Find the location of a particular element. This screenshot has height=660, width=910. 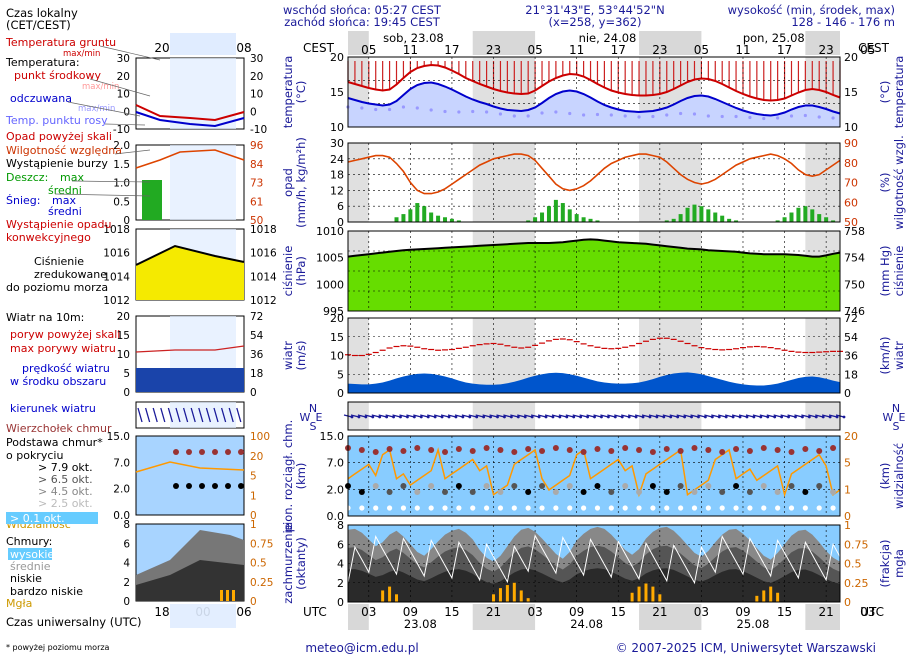

cest-tick: 11 is located at coordinates (410, 50).